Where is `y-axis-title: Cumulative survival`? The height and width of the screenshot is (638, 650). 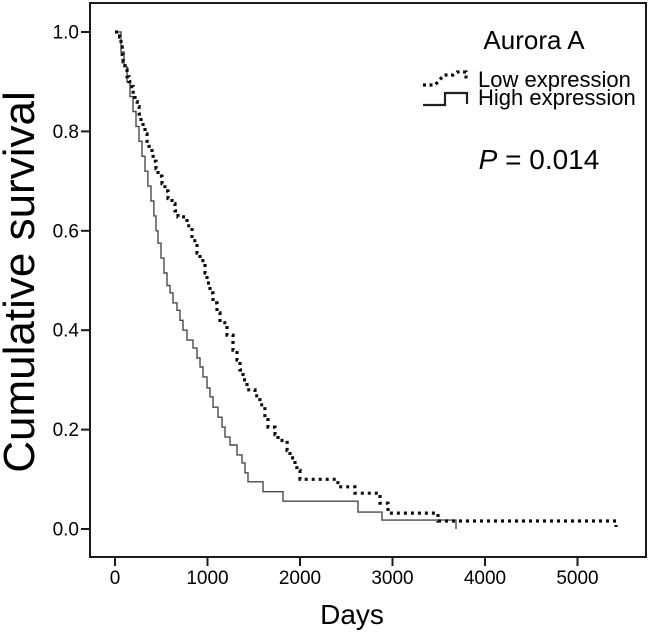 y-axis-title: Cumulative survival is located at coordinates (22, 281).